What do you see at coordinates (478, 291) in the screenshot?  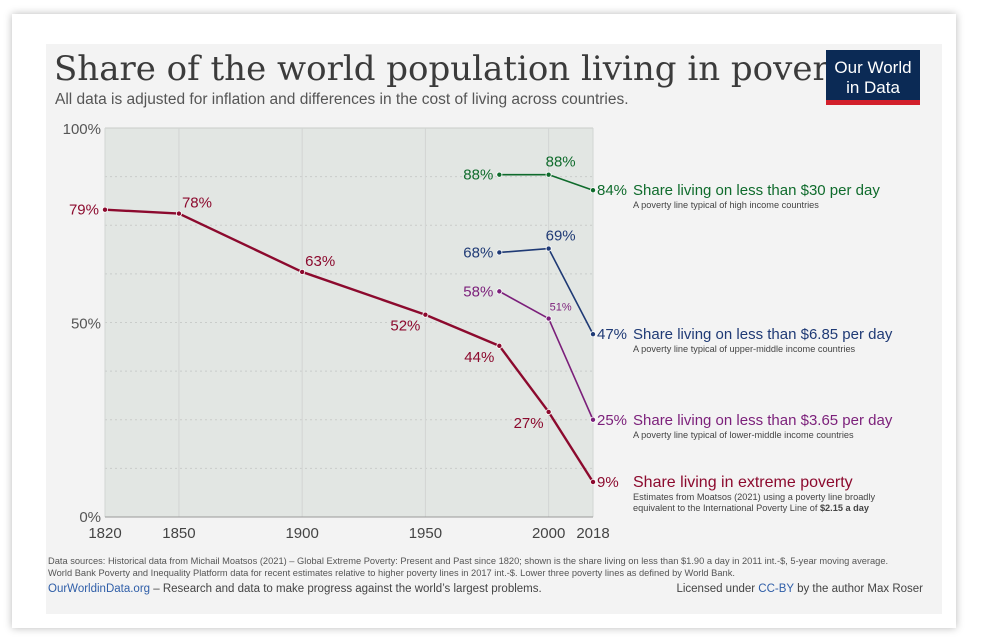 I see `data-label-line365: 58%` at bounding box center [478, 291].